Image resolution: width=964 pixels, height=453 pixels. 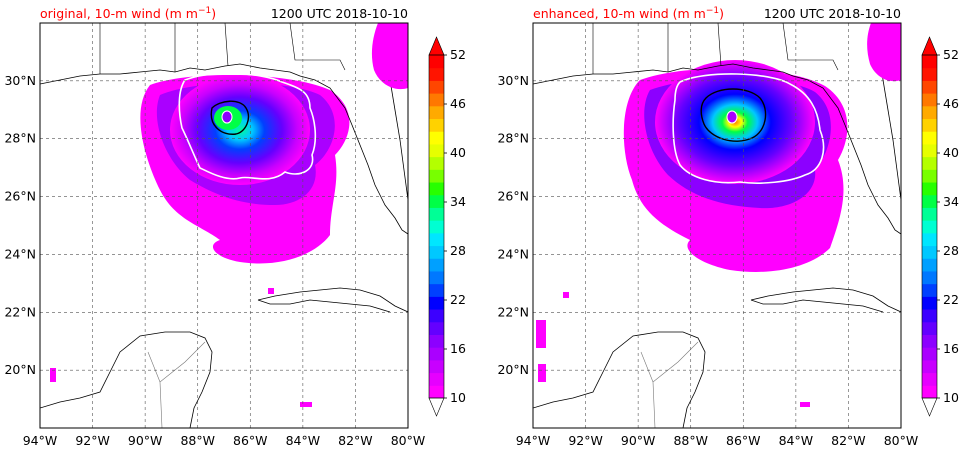 I want to click on panel-time-original: 1200 UTC 2018-10-10, so click(x=339, y=13).